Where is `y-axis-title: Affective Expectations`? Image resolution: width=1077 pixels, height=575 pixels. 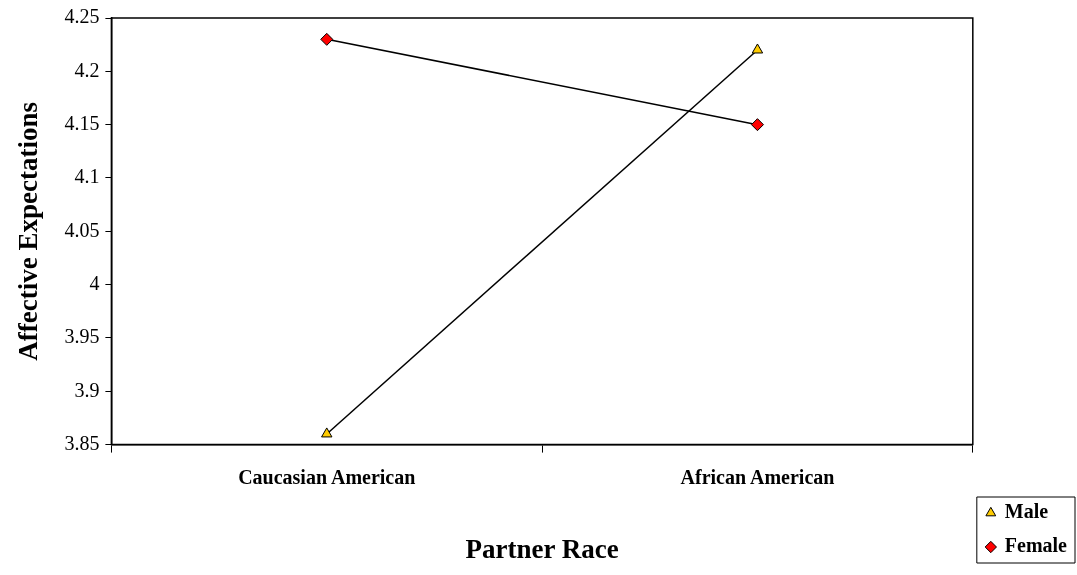 y-axis-title: Affective Expectations is located at coordinates (28, 231).